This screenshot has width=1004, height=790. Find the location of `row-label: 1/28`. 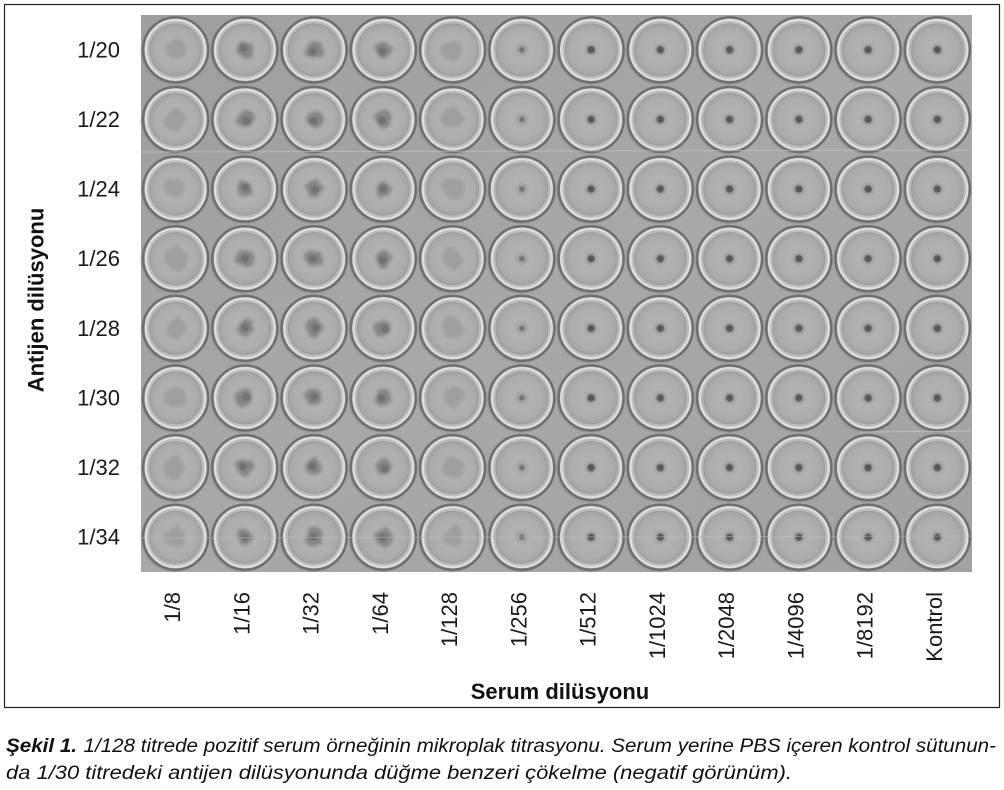

row-label: 1/28 is located at coordinates (98, 328).